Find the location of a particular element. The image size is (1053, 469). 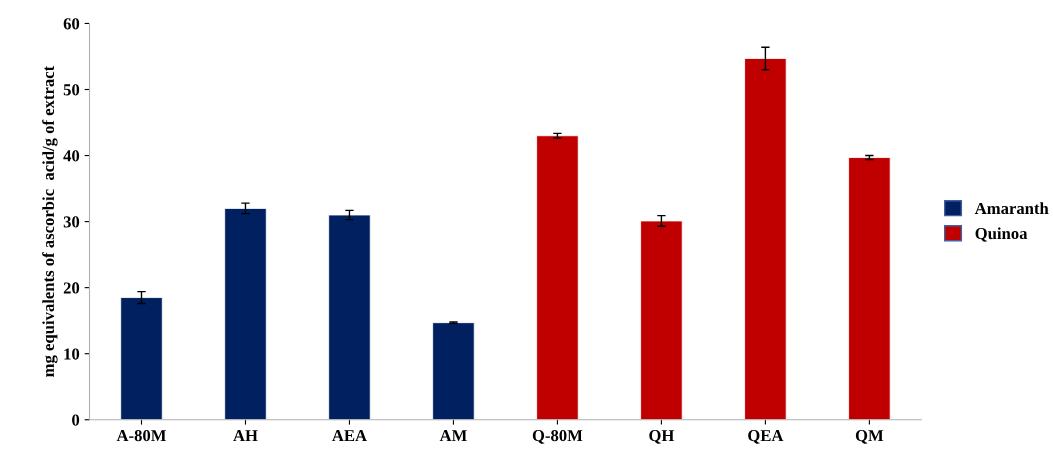

y-axis-title: mg equivalents of ascorbic acid/g of extract is located at coordinates (50, 221).